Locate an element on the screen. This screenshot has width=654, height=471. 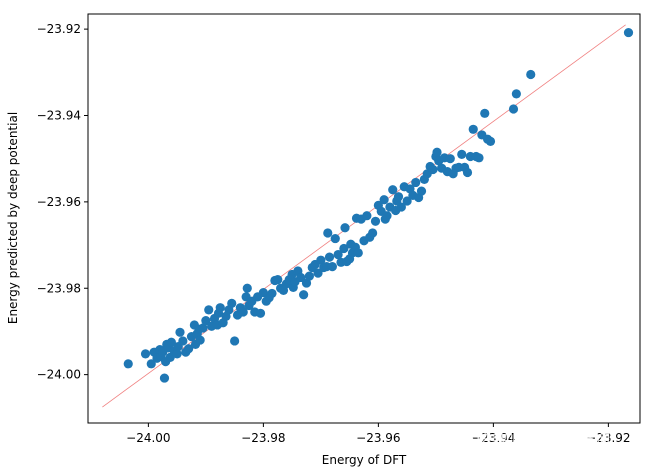
x-tick-label: −23.98 is located at coordinates (263, 438).